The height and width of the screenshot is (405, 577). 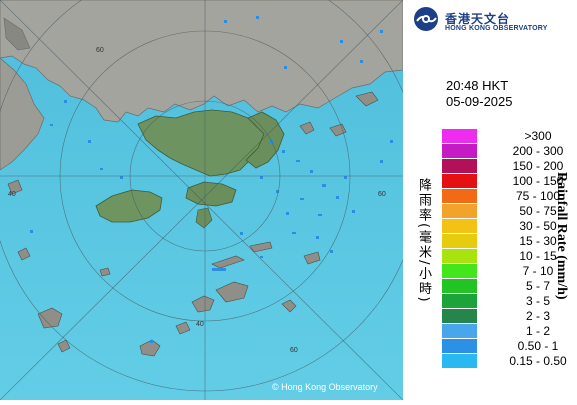 What do you see at coordinates (200, 324) in the screenshot?
I see `range-label-south: 40` at bounding box center [200, 324].